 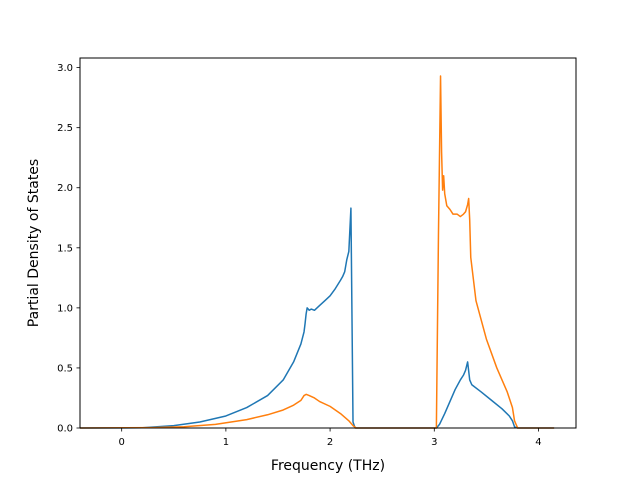 I want to click on y-axis-ticks: 0.0 0.5 1.0 1.5 2.0 2.5 3.0, so click(x=68, y=249).